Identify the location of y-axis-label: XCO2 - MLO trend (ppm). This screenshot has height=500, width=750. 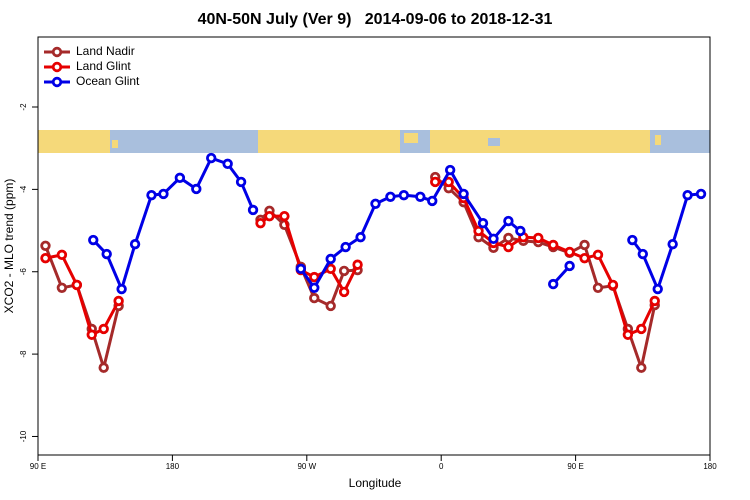
(9, 246).